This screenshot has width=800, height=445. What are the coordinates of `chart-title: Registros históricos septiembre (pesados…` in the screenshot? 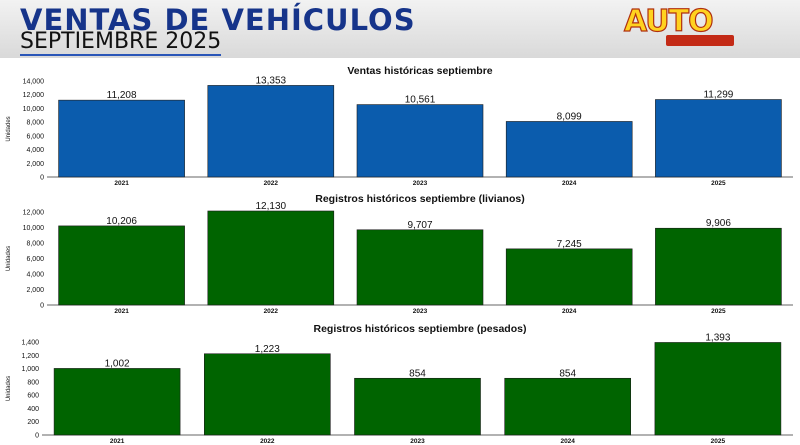 It's located at (420, 329).